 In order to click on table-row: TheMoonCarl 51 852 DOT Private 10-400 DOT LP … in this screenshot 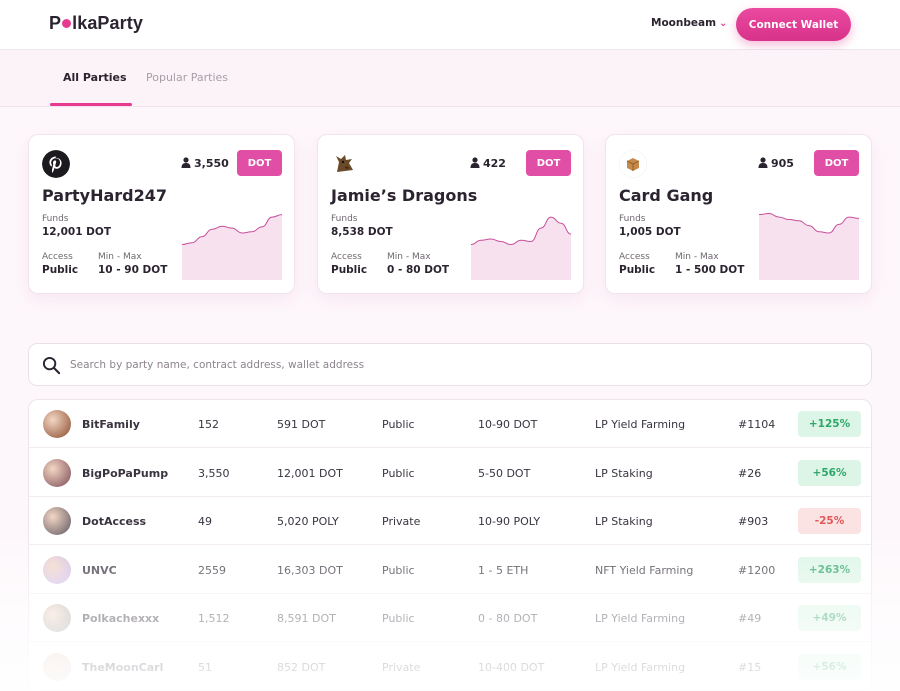, I will do `click(450, 666)`.